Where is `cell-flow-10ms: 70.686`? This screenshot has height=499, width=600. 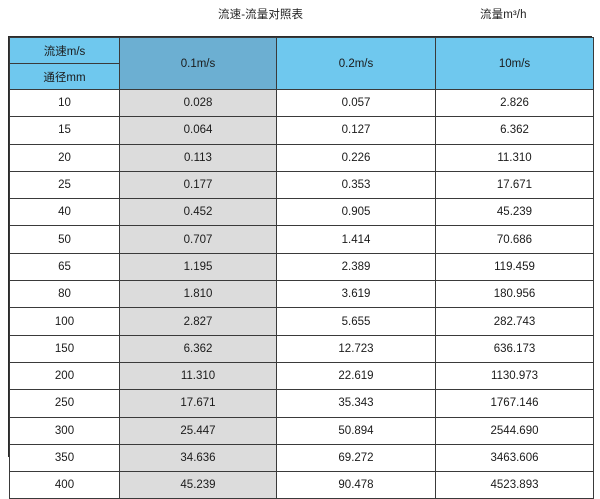
cell-flow-10ms: 70.686 is located at coordinates (514, 239).